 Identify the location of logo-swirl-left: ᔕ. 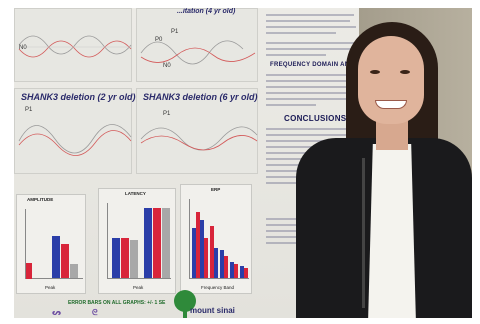
(57, 312).